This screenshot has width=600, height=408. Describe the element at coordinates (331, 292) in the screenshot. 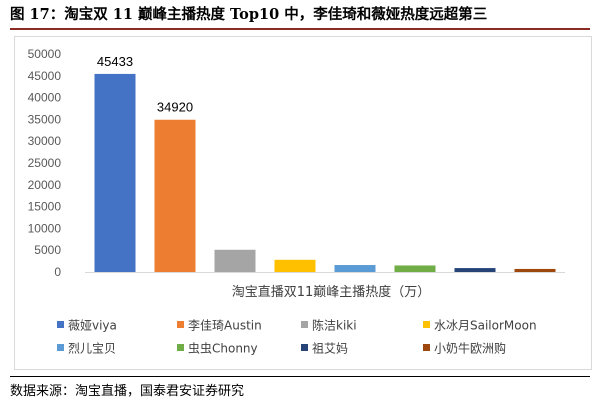

I see `x-axis-title: 淘宝直播双11巅峰主播热度（万）` at that location.